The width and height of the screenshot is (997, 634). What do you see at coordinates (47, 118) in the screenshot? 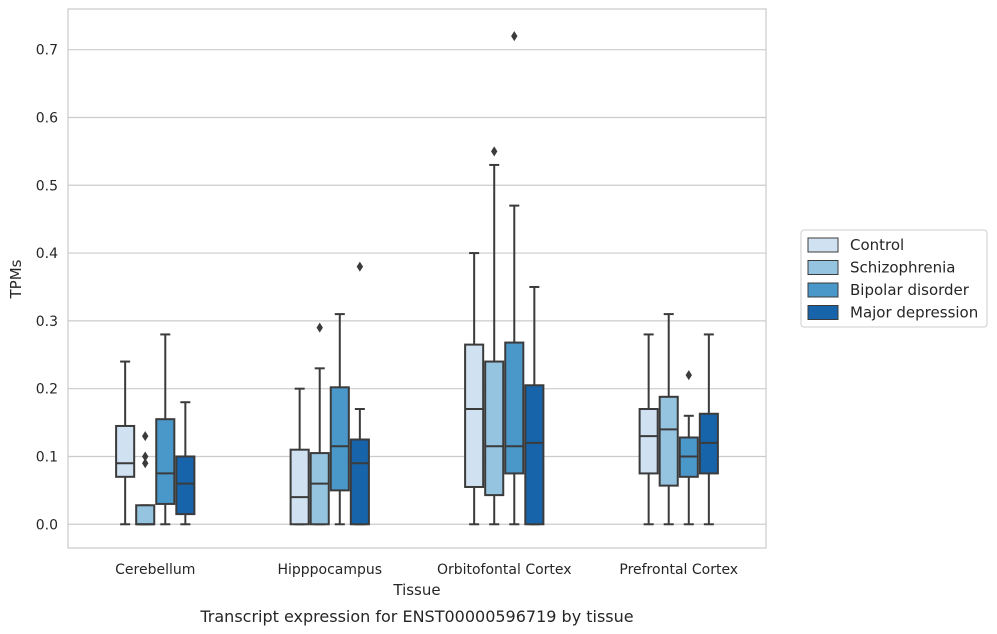
I see `y-tick-label: 0.6` at bounding box center [47, 118].